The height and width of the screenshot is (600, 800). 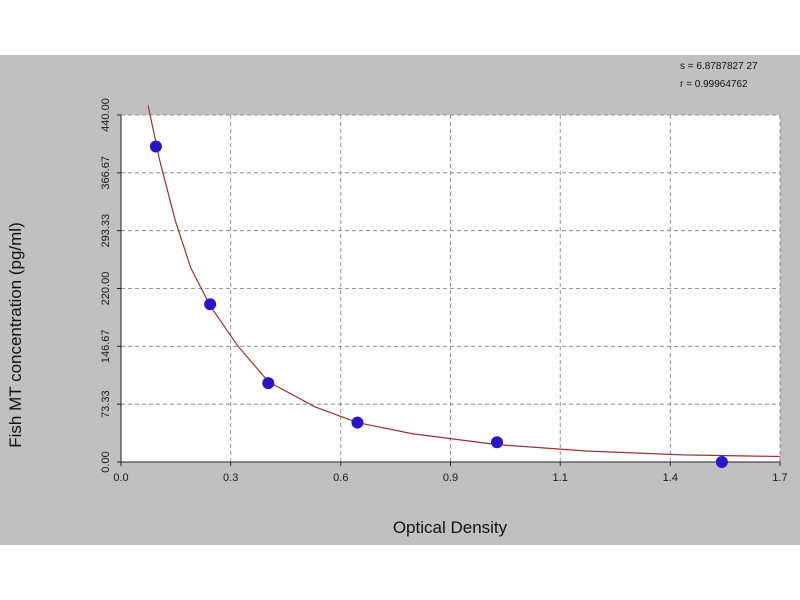 I want to click on y-tick-label: 73.33, so click(x=106, y=404).